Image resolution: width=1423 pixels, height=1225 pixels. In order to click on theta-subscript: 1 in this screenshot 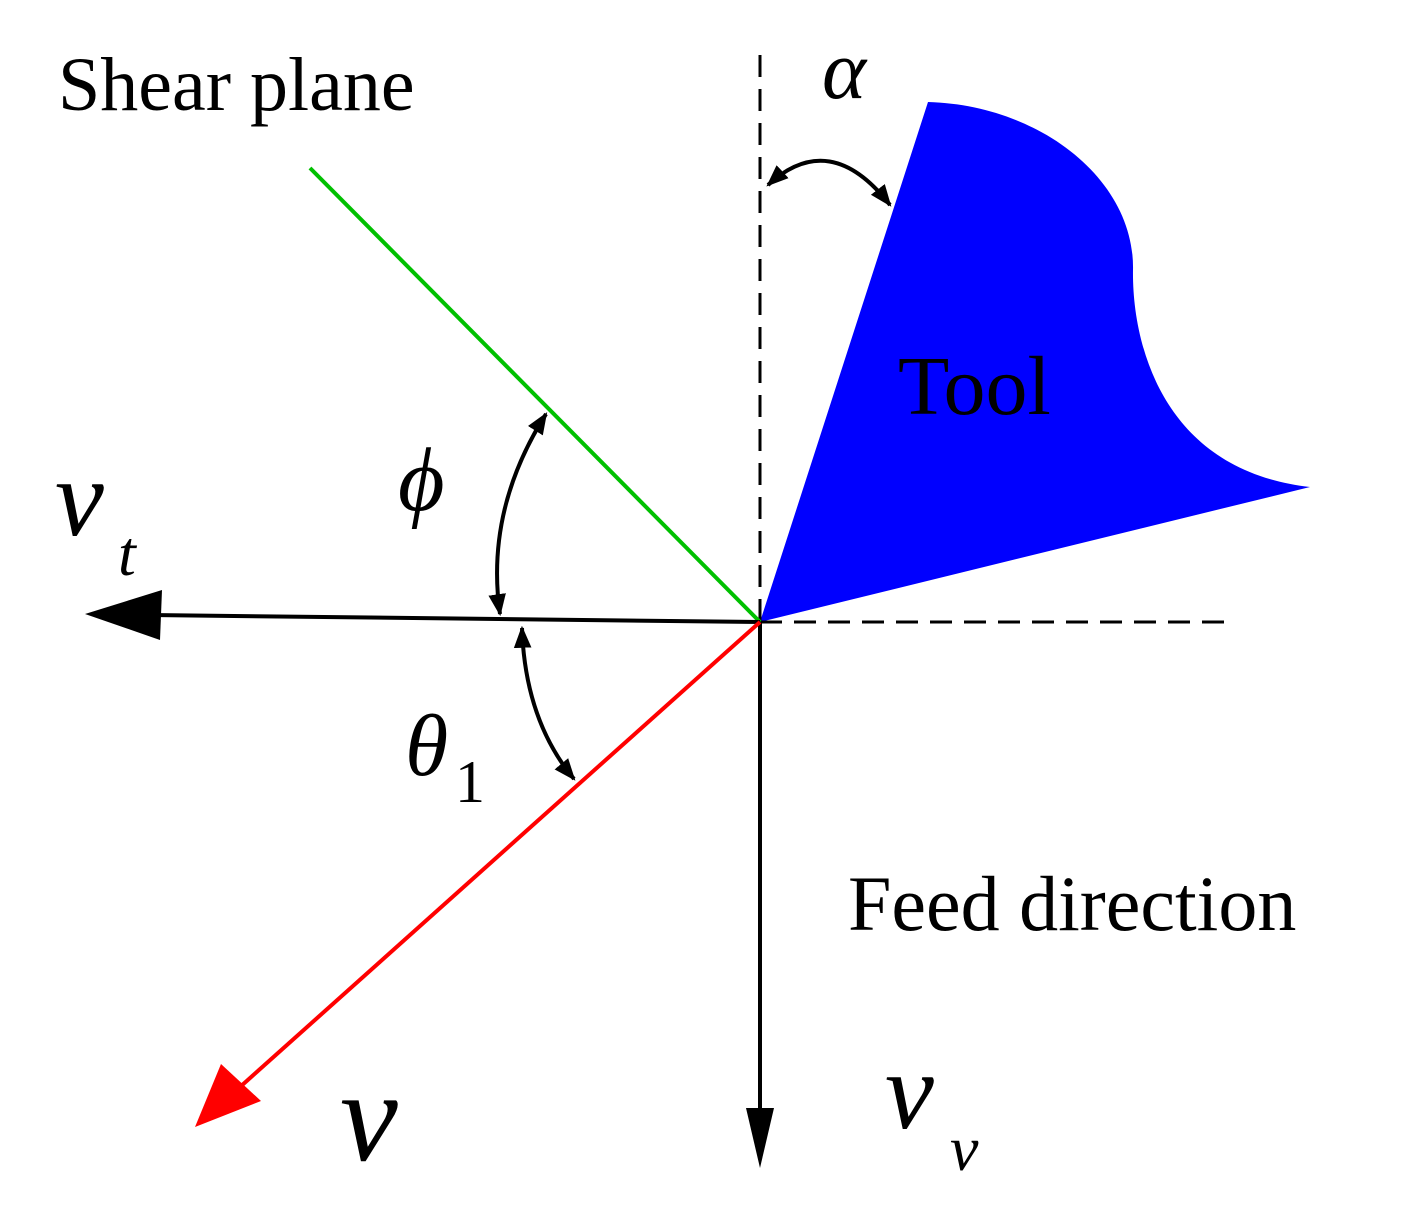, I will do `click(470, 782)`.